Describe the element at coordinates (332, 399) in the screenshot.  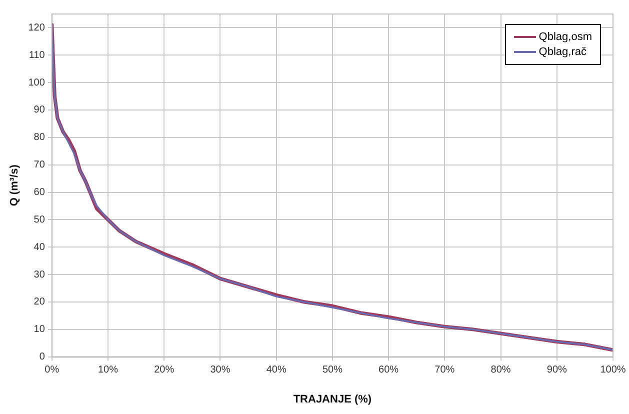
I see `x-axis-title: TRAJANJE (%)` at that location.